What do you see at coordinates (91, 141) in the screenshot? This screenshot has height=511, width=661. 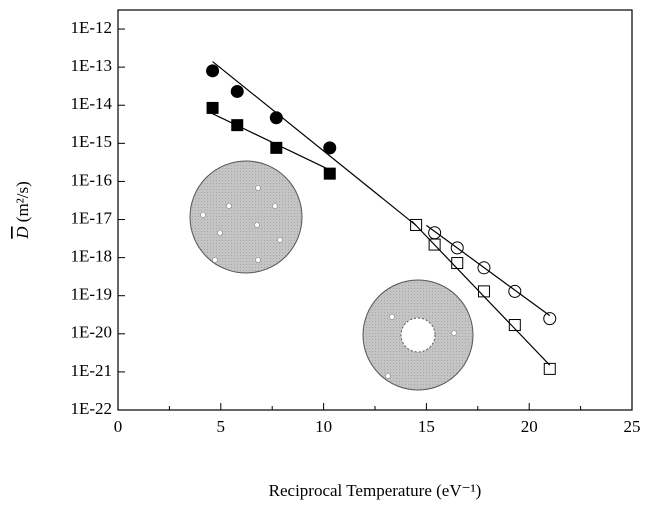 I see `y-tick-label: 1E-15` at bounding box center [91, 141].